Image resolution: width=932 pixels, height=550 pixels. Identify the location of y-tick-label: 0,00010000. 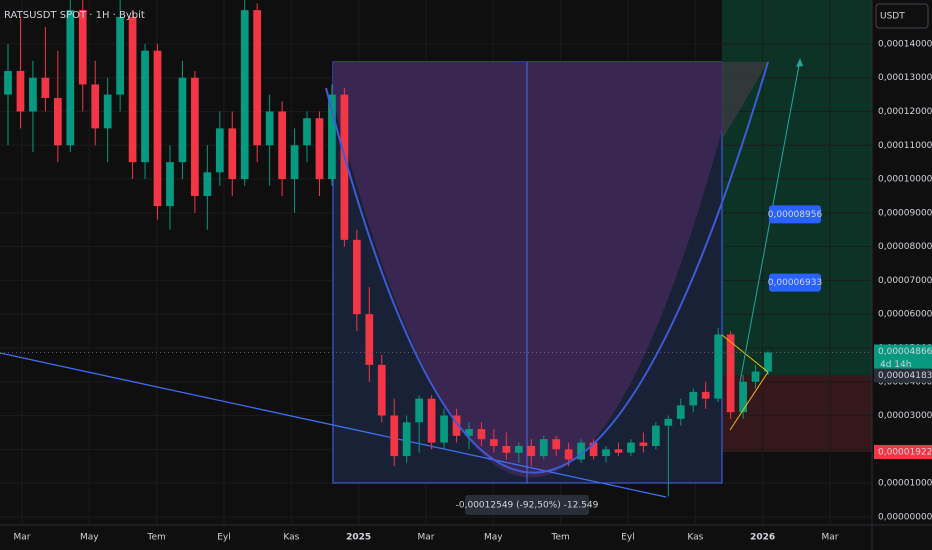
(905, 180).